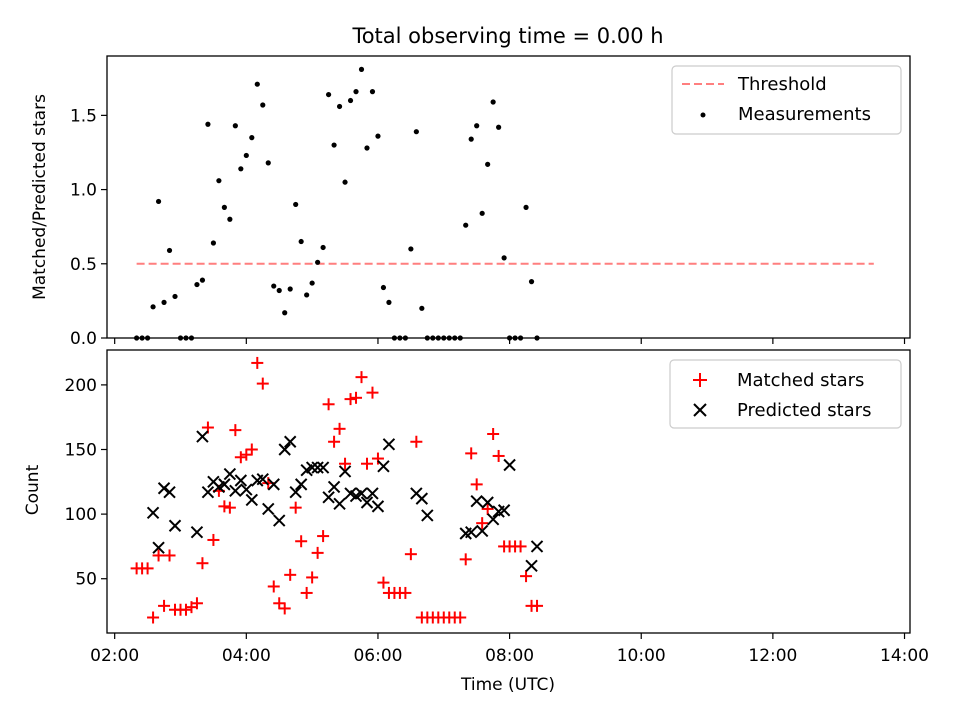 The height and width of the screenshot is (720, 960). Describe the element at coordinates (246, 656) in the screenshot. I see `x-tick-label: 04:00` at that location.